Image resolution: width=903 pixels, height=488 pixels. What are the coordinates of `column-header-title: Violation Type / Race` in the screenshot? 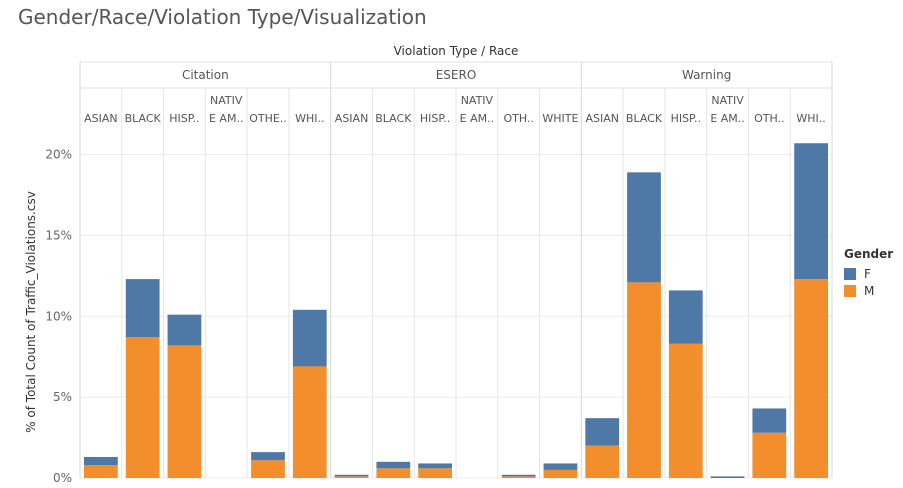 It's located at (456, 51).